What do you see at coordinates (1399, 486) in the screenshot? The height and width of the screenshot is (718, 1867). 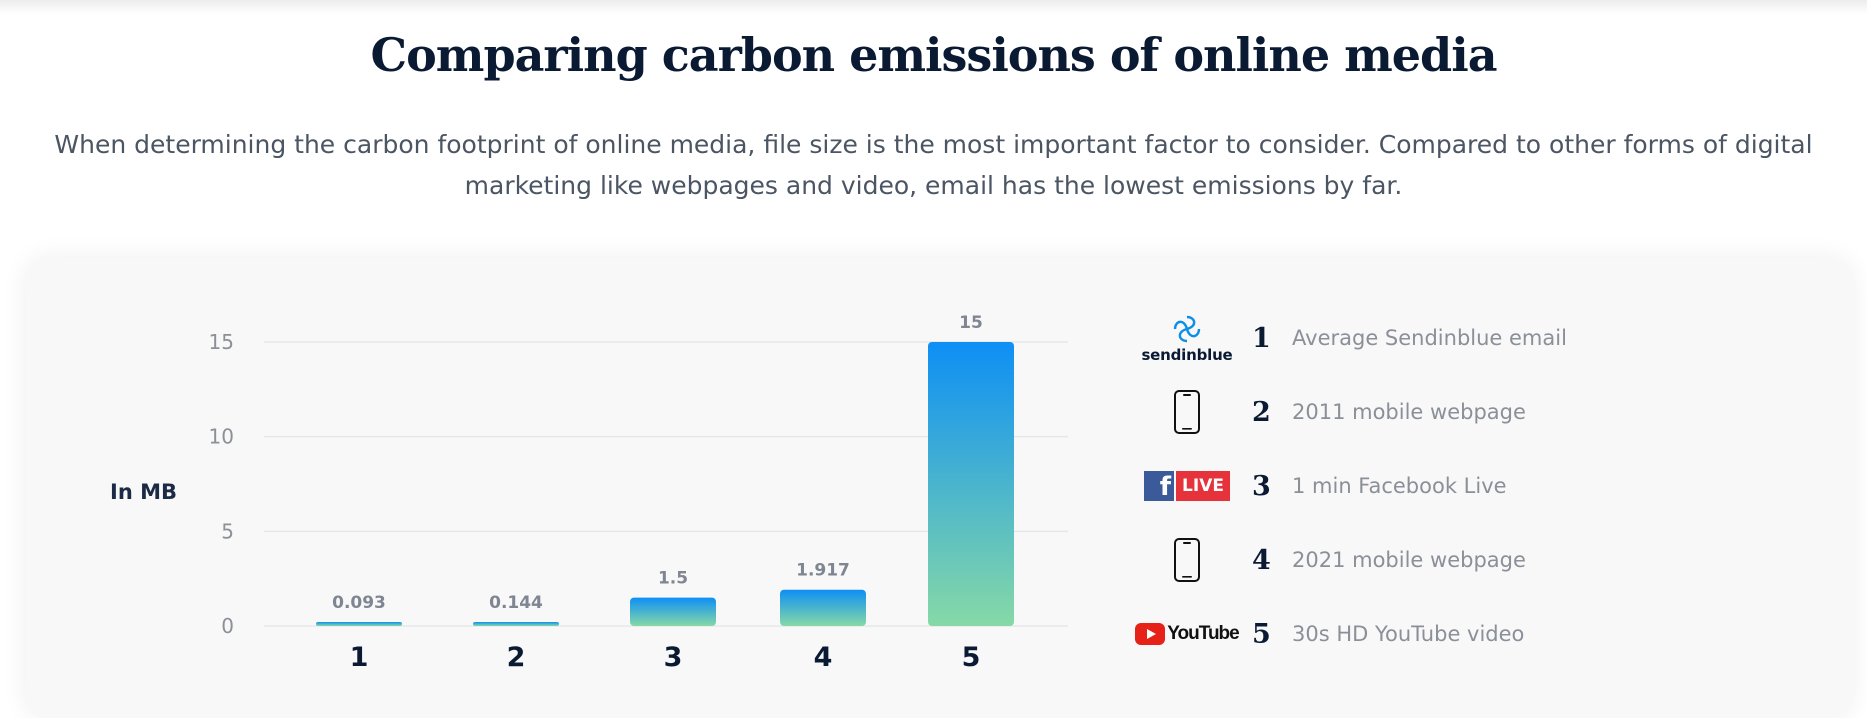 I see `legend-label: 1 min Facebook Live` at bounding box center [1399, 486].